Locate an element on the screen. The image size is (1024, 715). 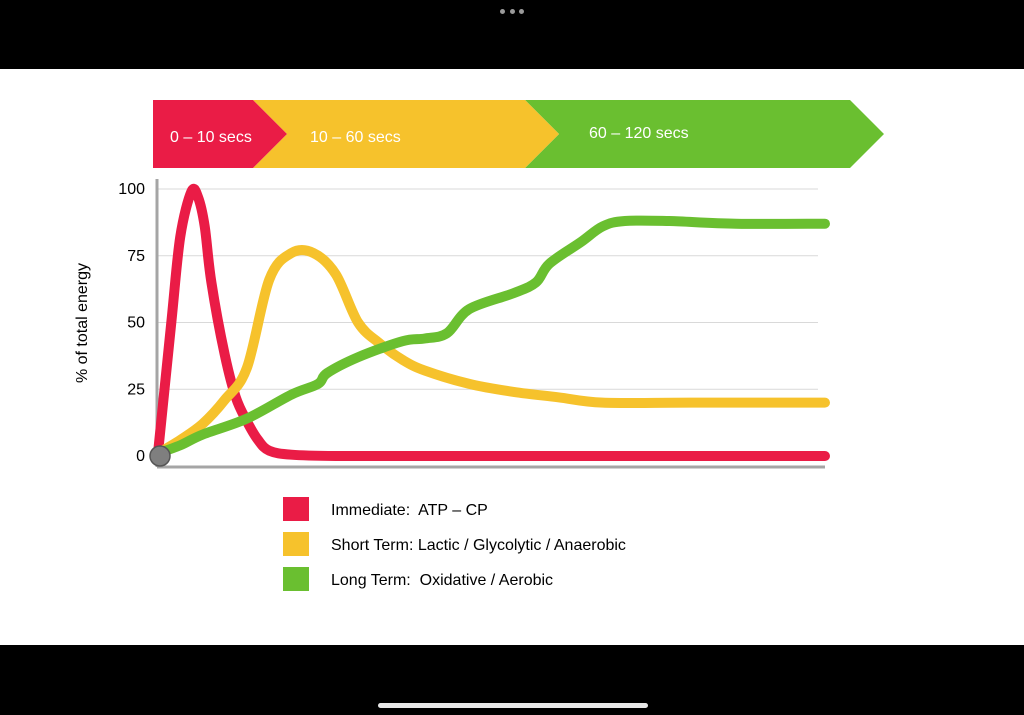
origin-marker is located at coordinates (160, 456).